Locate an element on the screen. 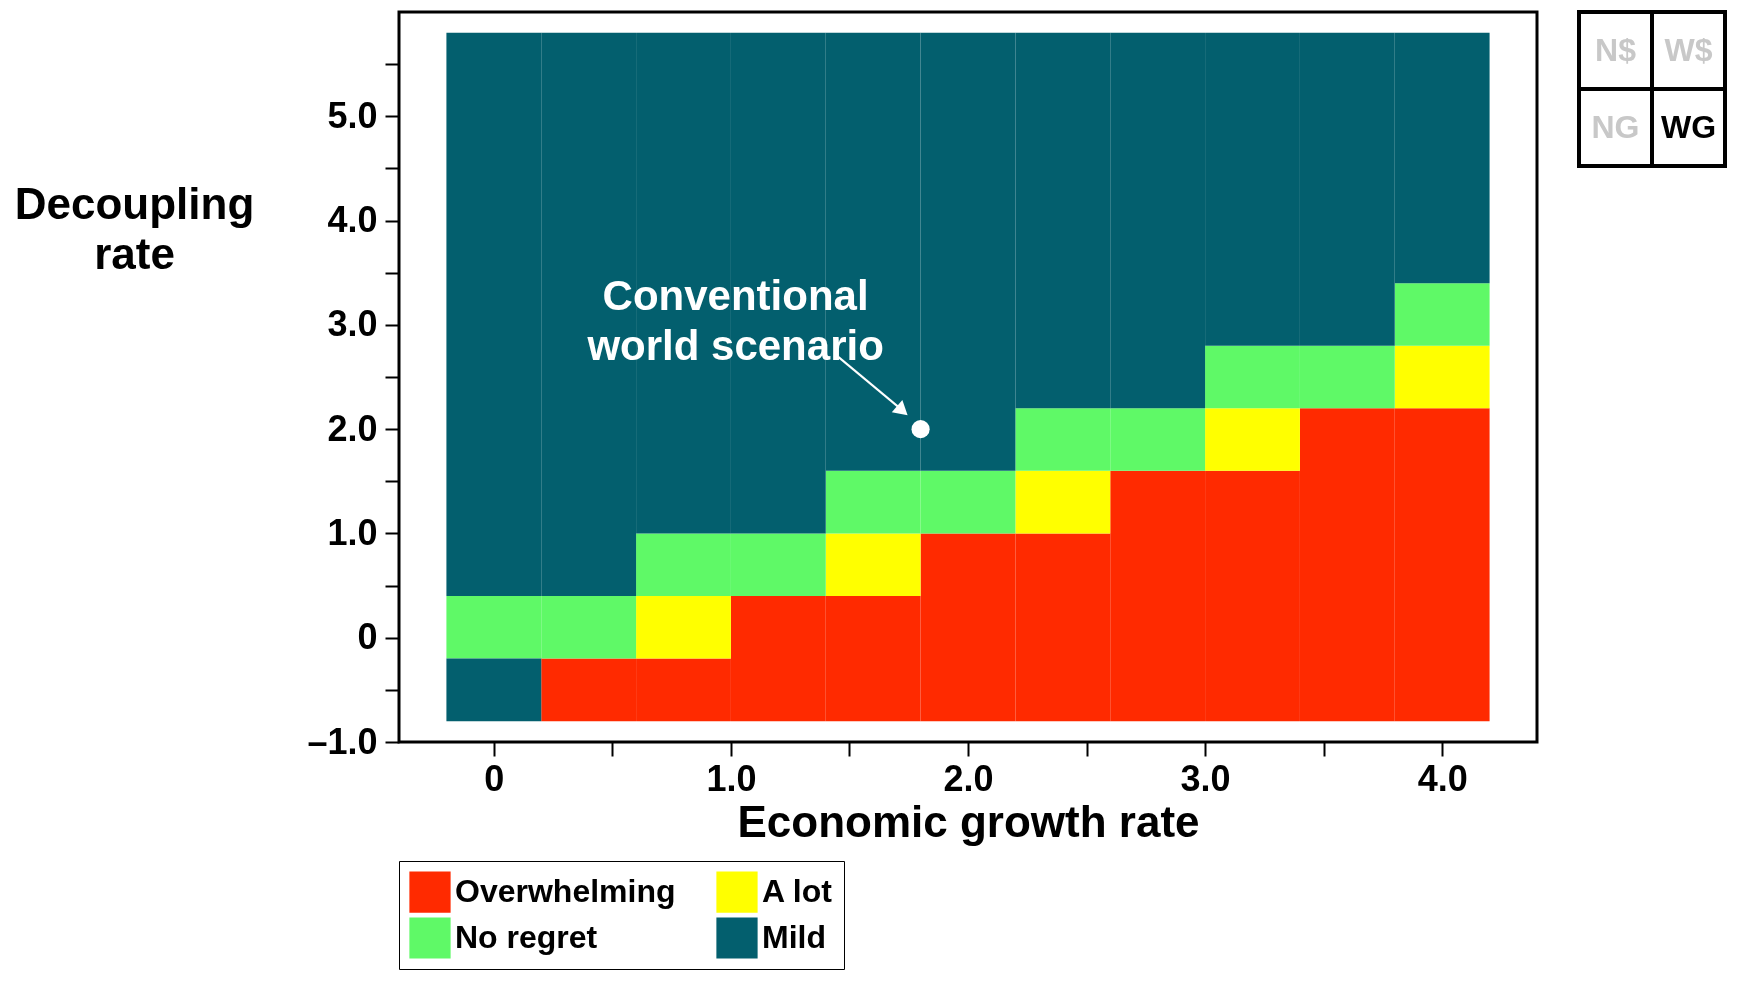 This screenshot has width=1756, height=989. y-tick-label: 1.0 is located at coordinates (352, 532).